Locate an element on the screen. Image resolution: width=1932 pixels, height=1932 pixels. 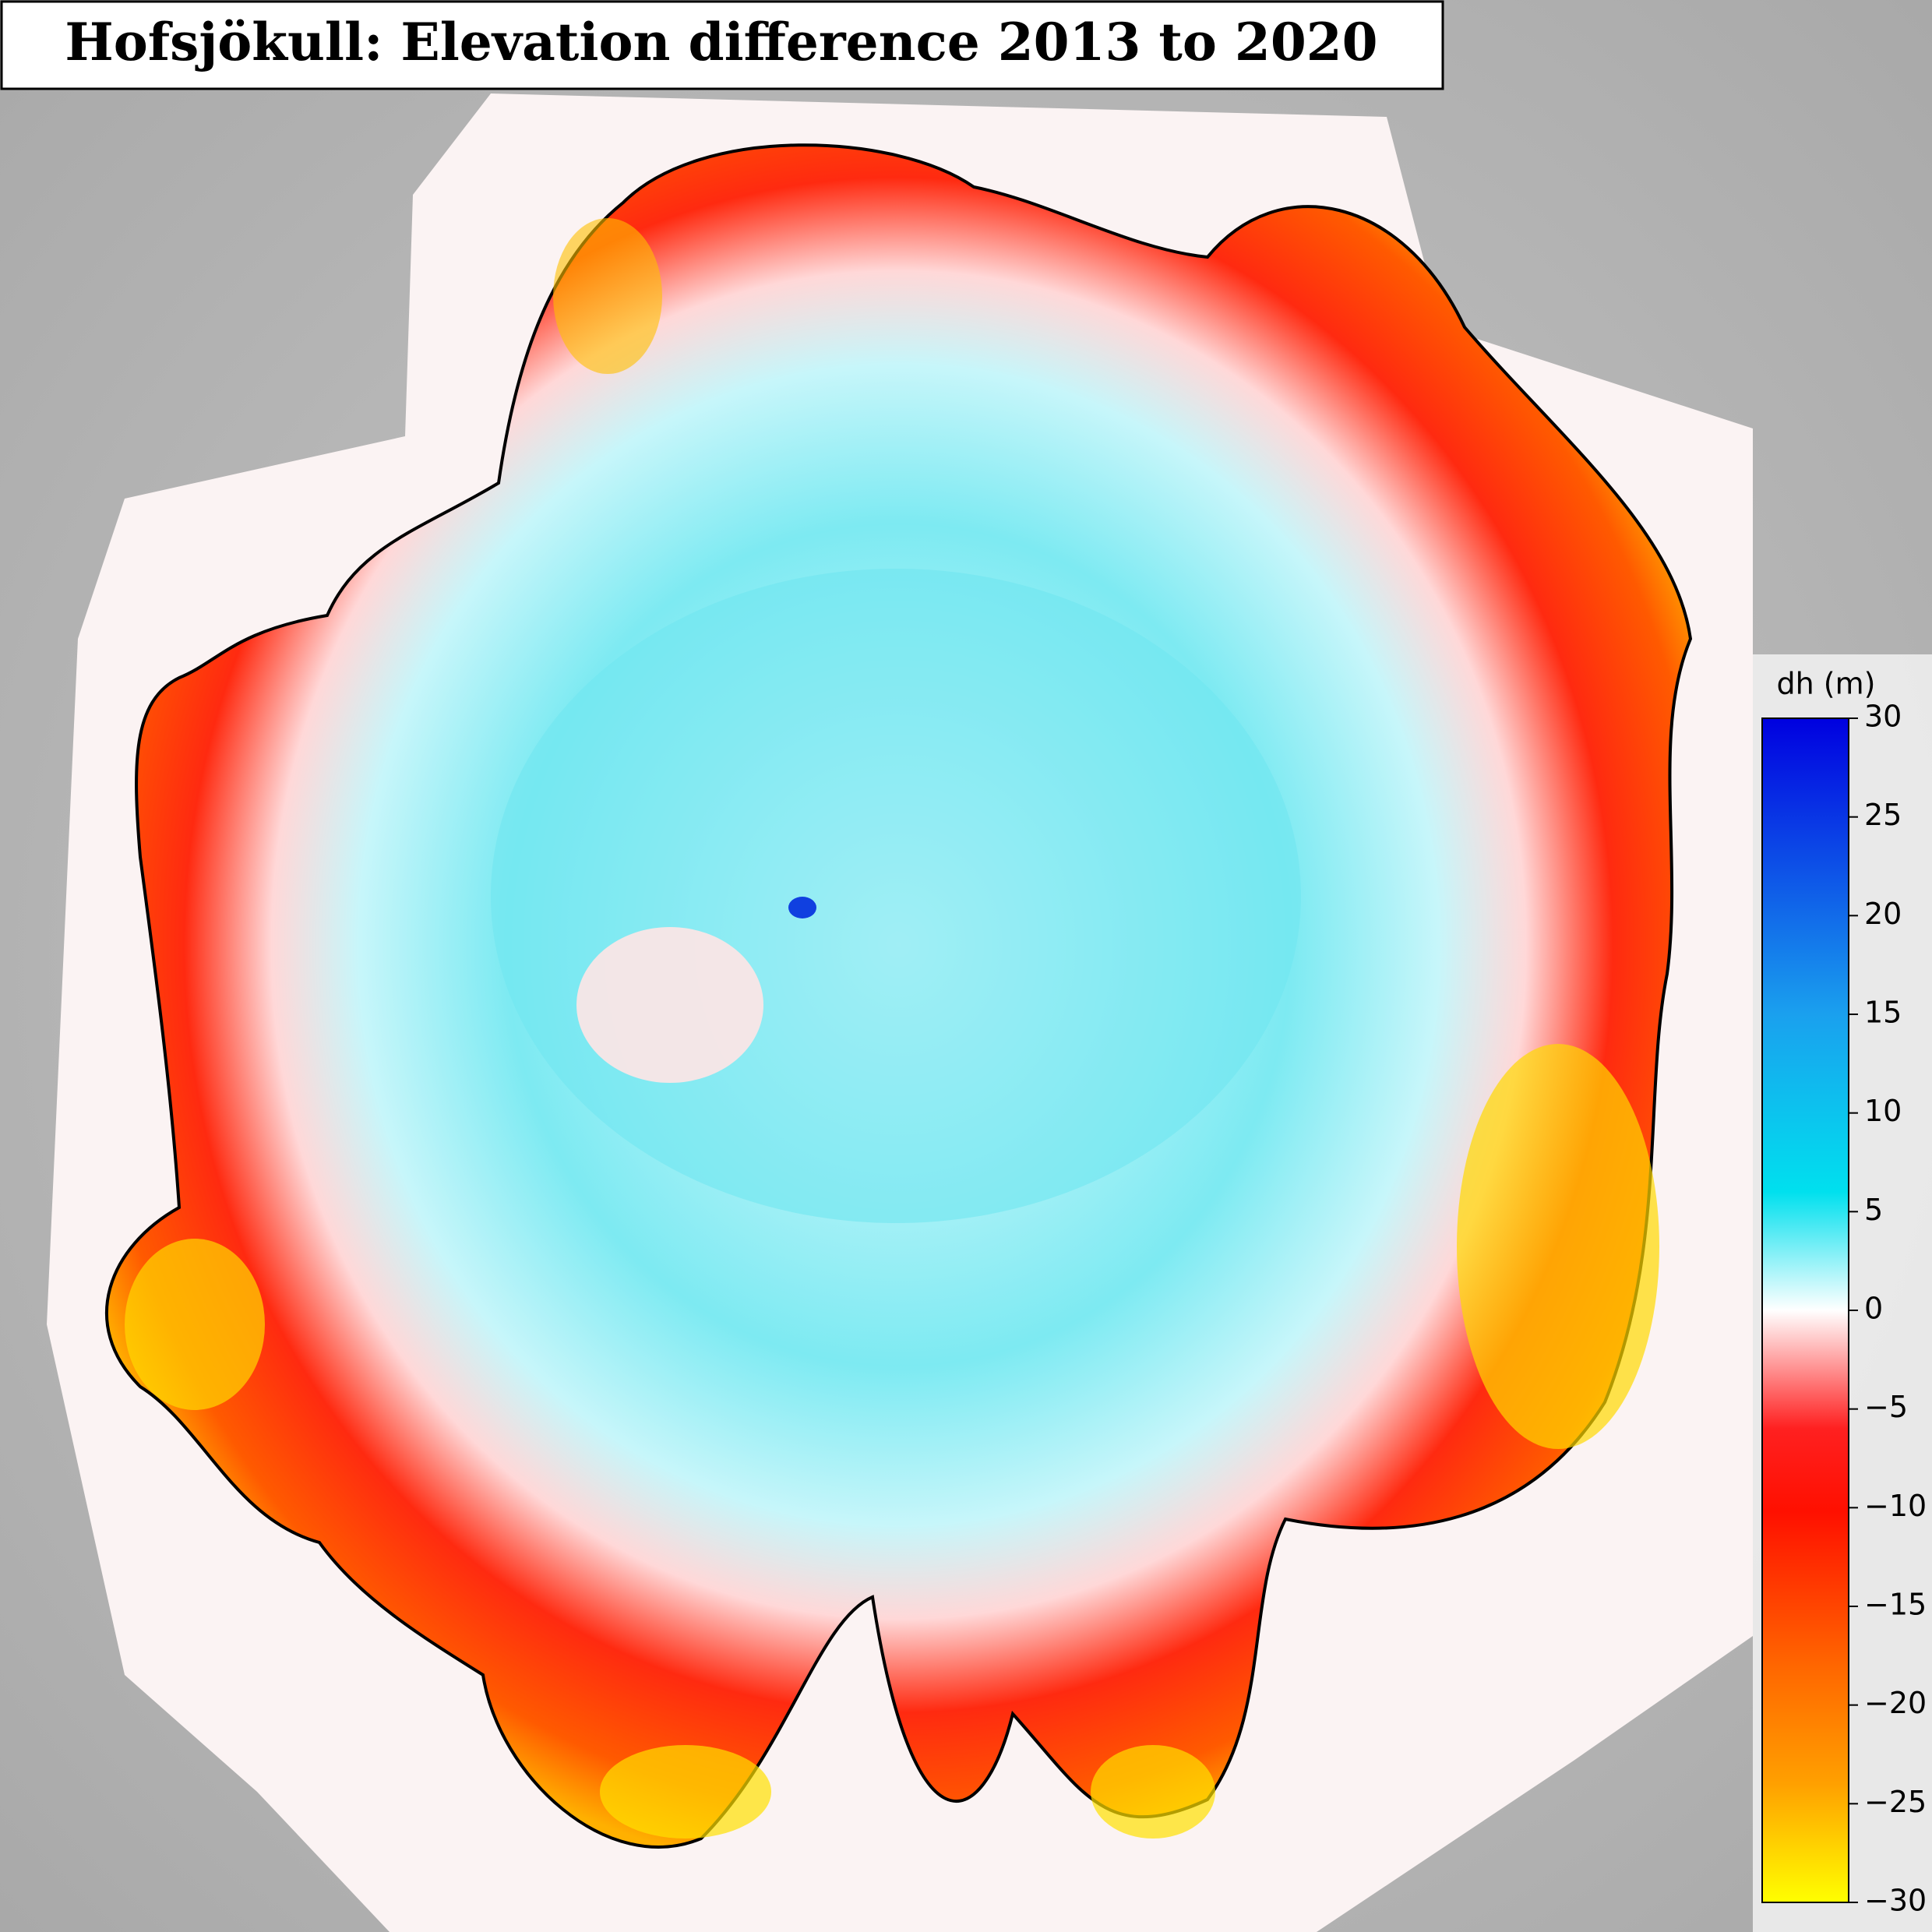
colorbar-tick-label: 15 is located at coordinates (1883, 1013).